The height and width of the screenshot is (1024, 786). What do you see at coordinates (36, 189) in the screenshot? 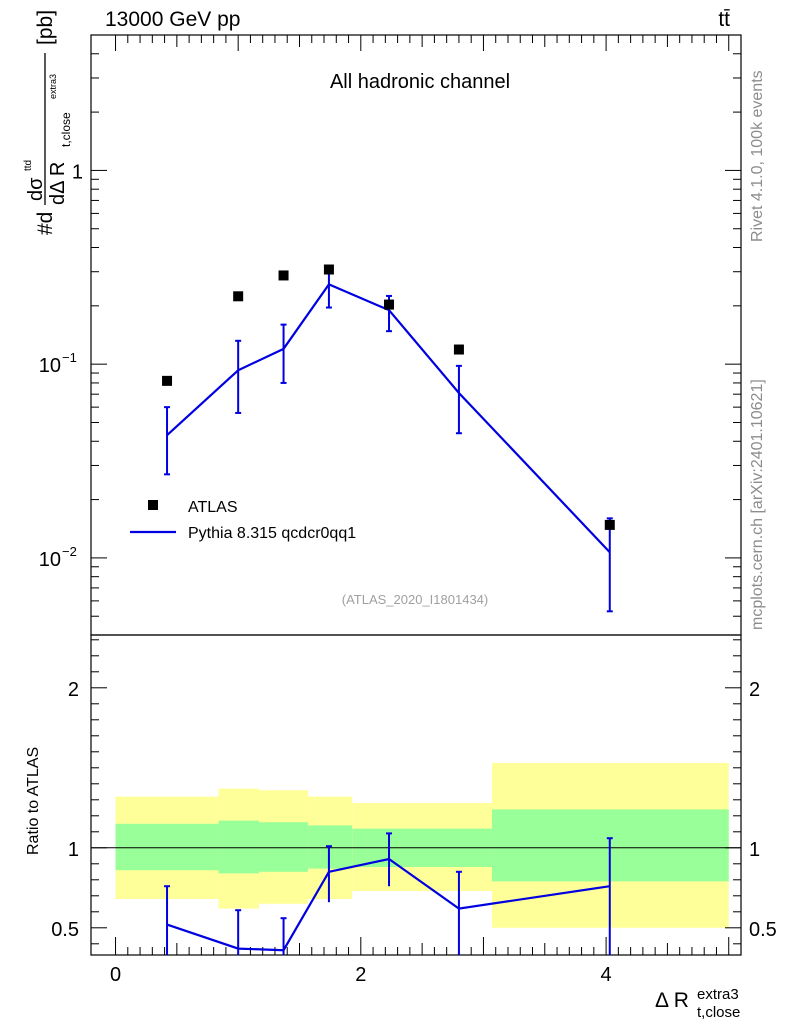
I see `ylabel-numerator: dσ` at bounding box center [36, 189].